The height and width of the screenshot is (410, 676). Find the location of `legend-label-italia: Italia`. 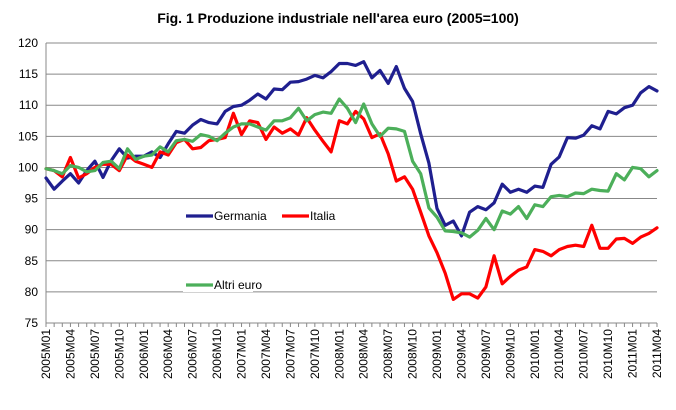

legend-label-italia: Italia is located at coordinates (323, 216).